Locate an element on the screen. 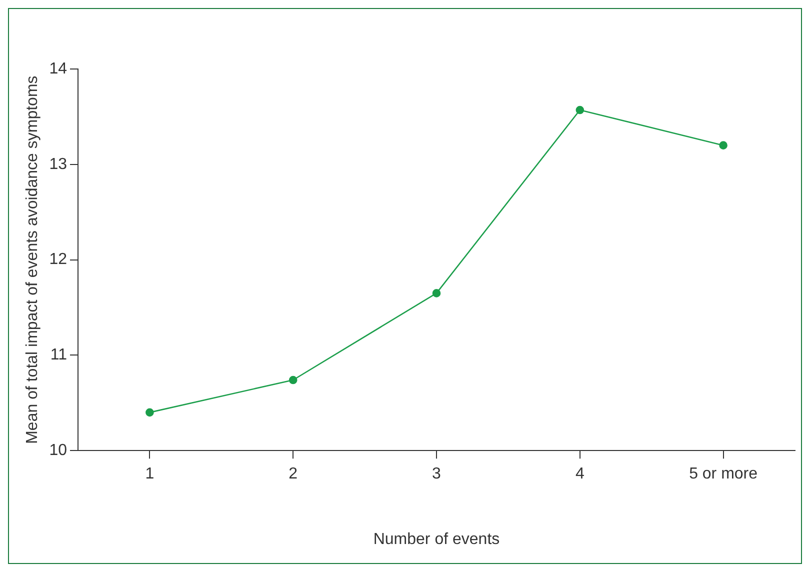 Image resolution: width=810 pixels, height=572 pixels. y-axis-title: Mean of total impact of events avoidance symptoms is located at coordinates (33, 260).